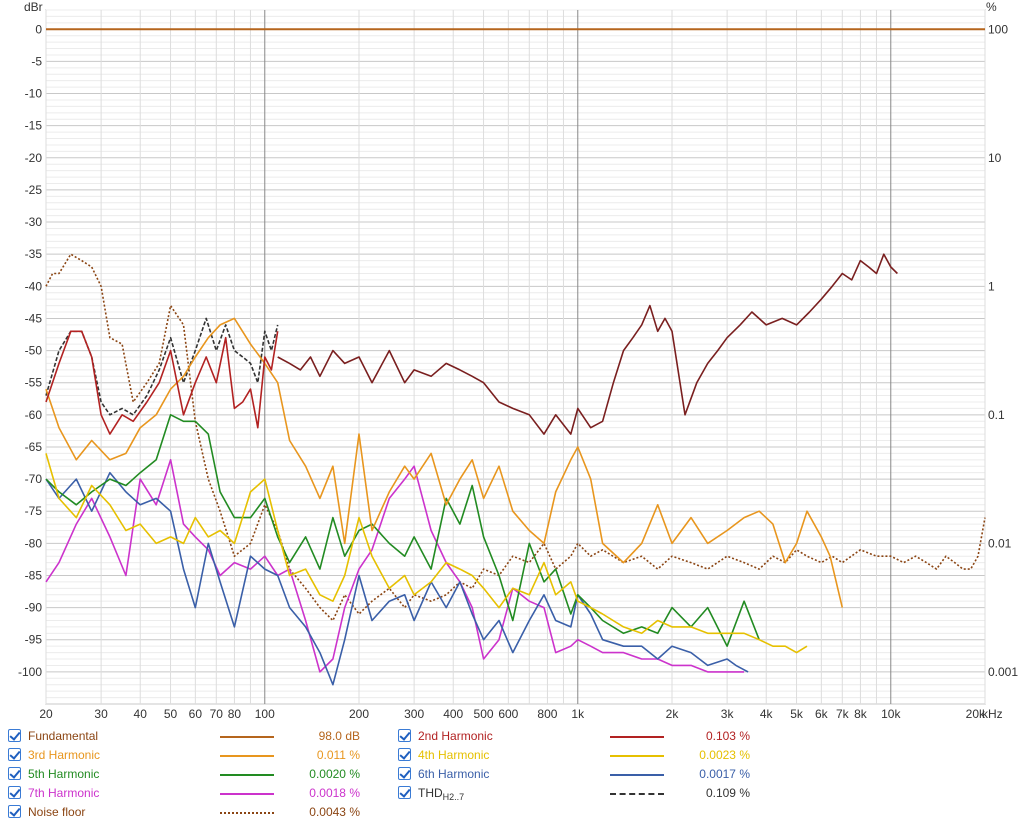  What do you see at coordinates (992, 714) in the screenshot?
I see `x-unit: kHz` at bounding box center [992, 714].